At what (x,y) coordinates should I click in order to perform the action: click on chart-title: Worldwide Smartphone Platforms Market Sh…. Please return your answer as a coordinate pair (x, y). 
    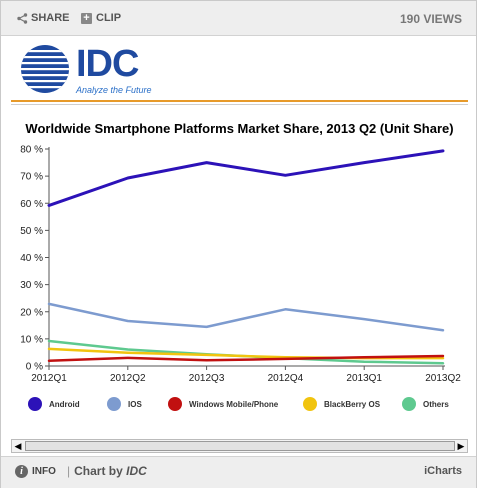
    Looking at the image, I should click on (239, 128).